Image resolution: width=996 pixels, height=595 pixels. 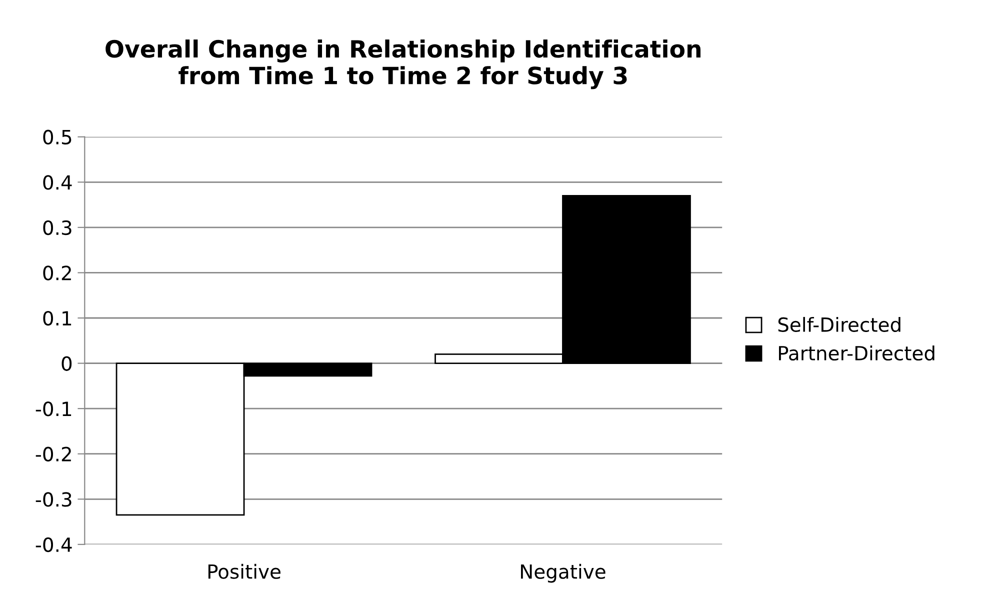 What do you see at coordinates (57, 182) in the screenshot?
I see `y-tick-label: 0.4` at bounding box center [57, 182].